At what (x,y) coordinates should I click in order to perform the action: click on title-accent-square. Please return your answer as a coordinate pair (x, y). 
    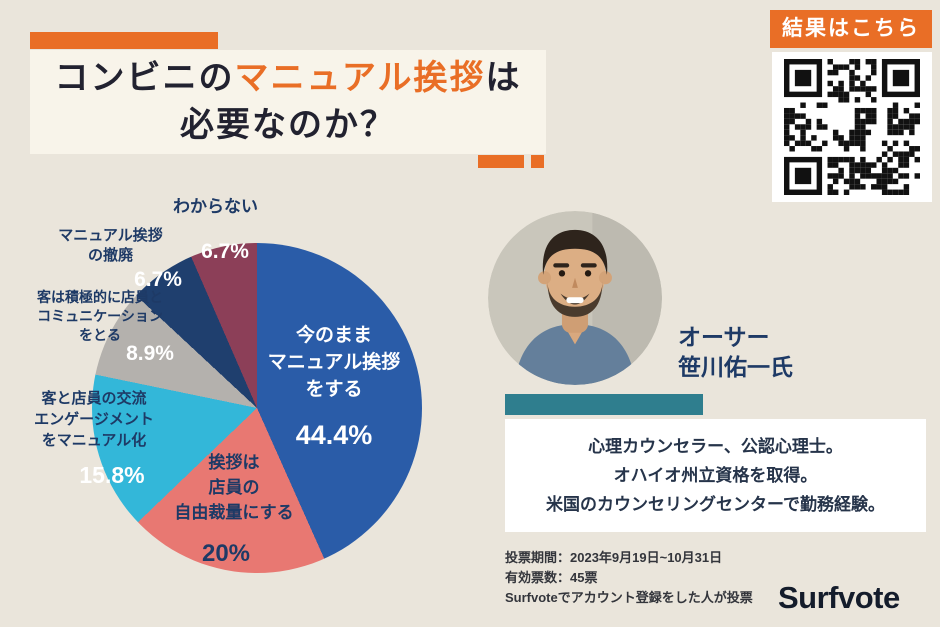
    Looking at the image, I should click on (537, 161).